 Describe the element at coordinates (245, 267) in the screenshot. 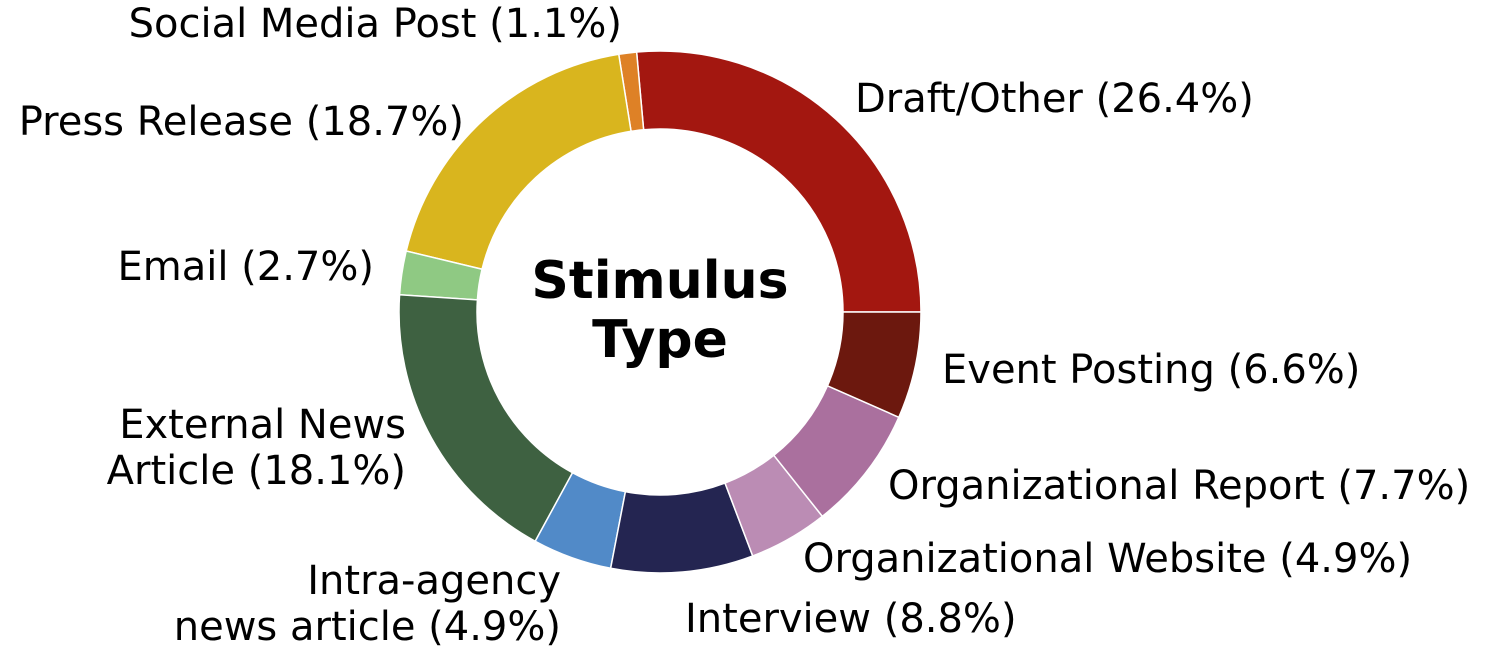

I see `label-email: Email (2.7%)` at that location.